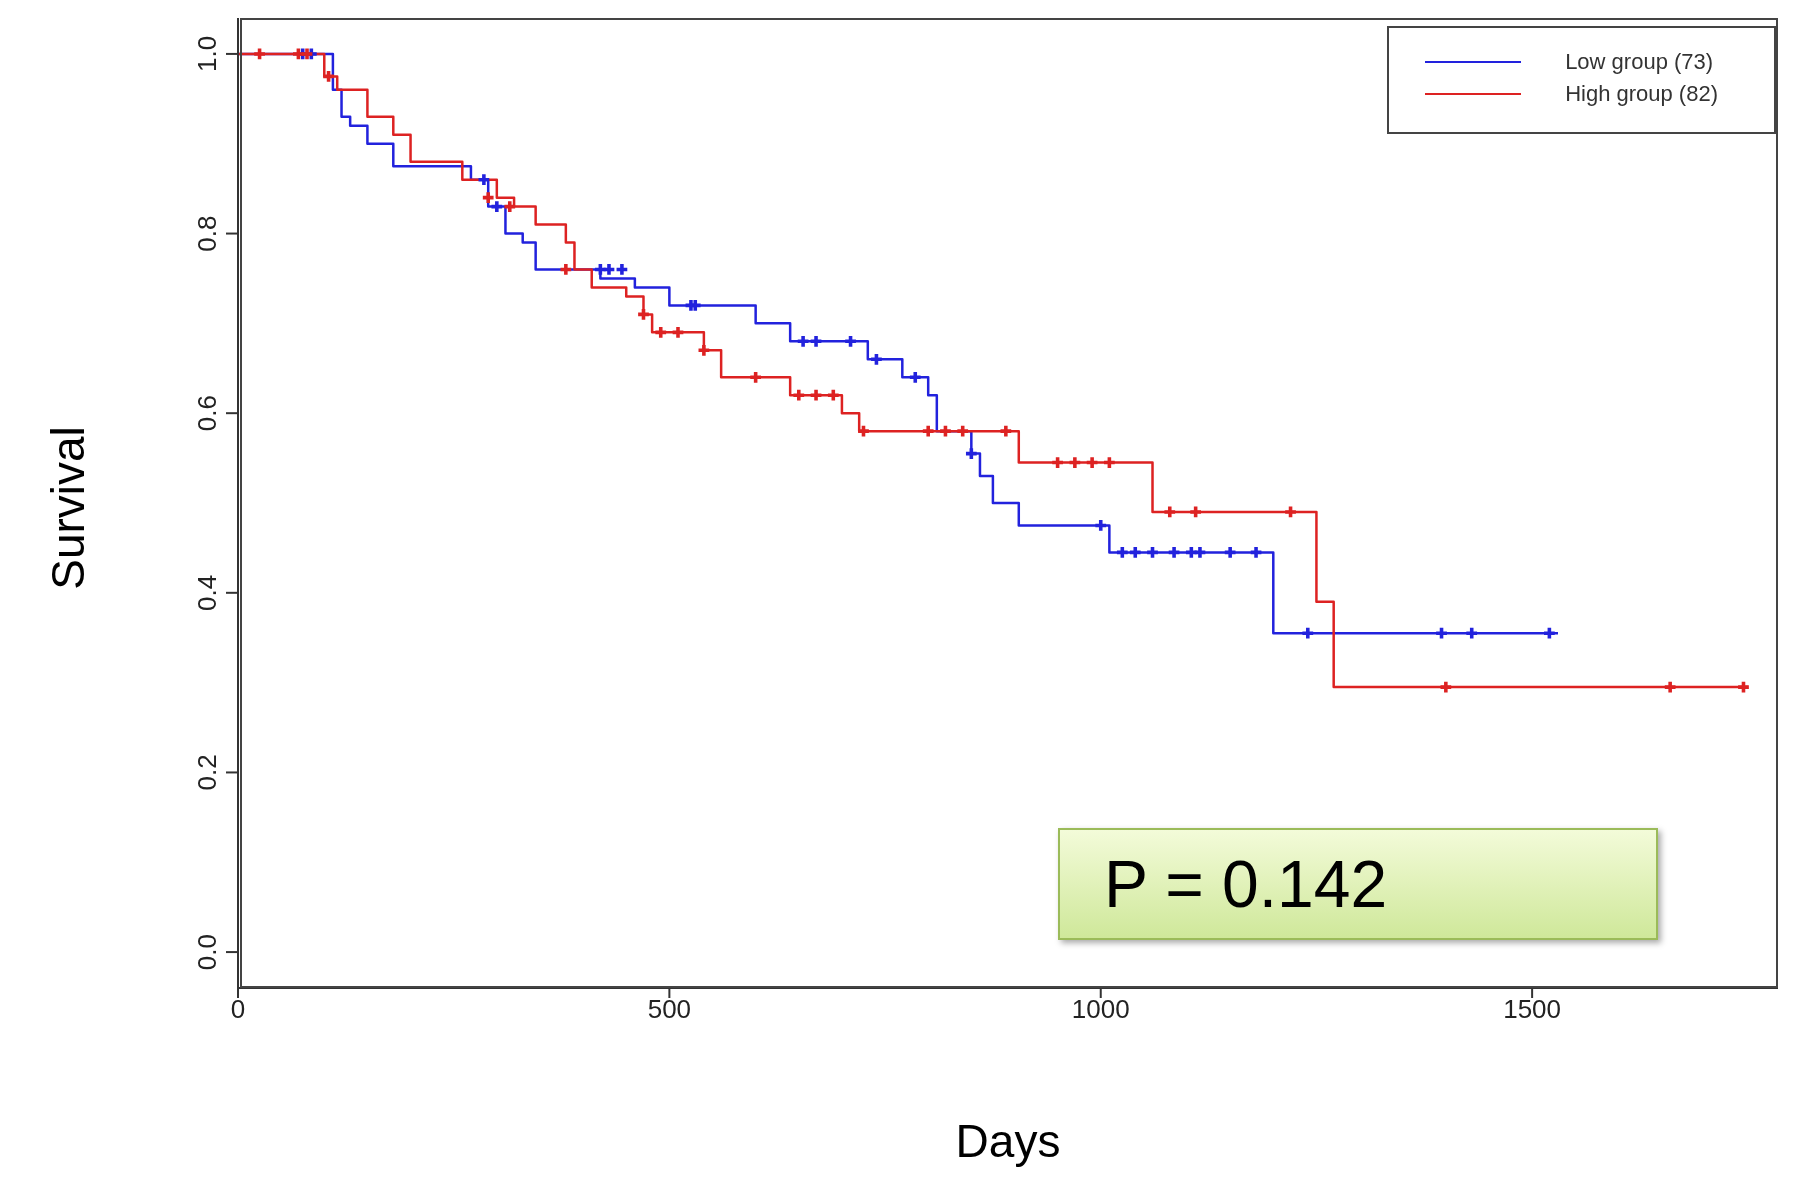 The width and height of the screenshot is (1815, 1190). I want to click on y-tick-label: 0.2, so click(207, 772).